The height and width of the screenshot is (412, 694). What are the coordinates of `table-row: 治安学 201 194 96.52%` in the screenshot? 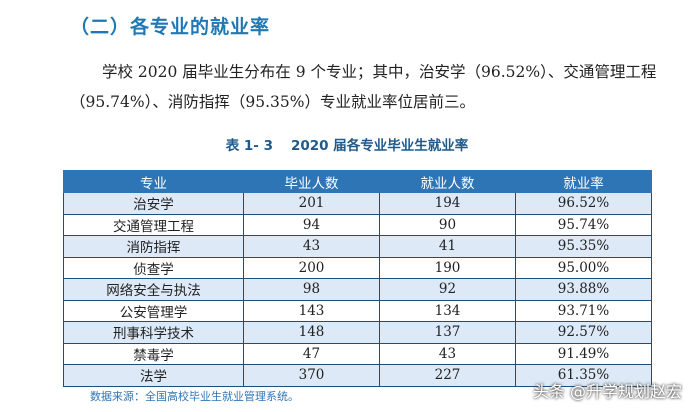 It's located at (357, 203).